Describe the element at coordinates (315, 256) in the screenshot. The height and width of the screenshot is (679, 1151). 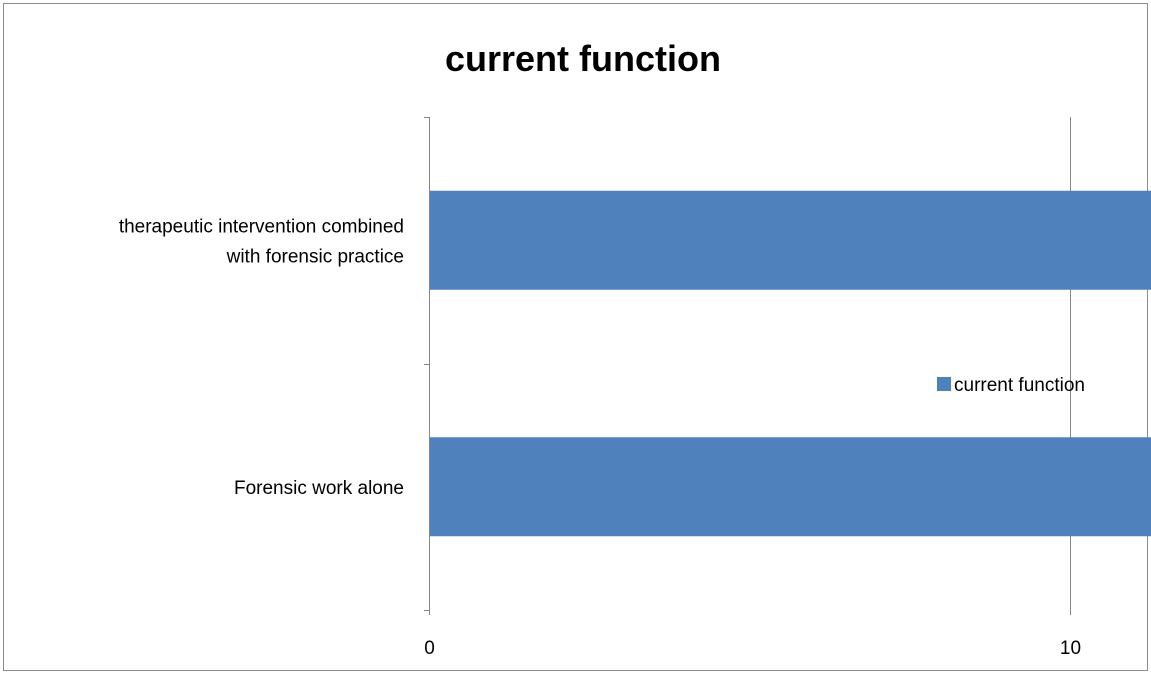
I see `category-label: with forensic practice` at that location.